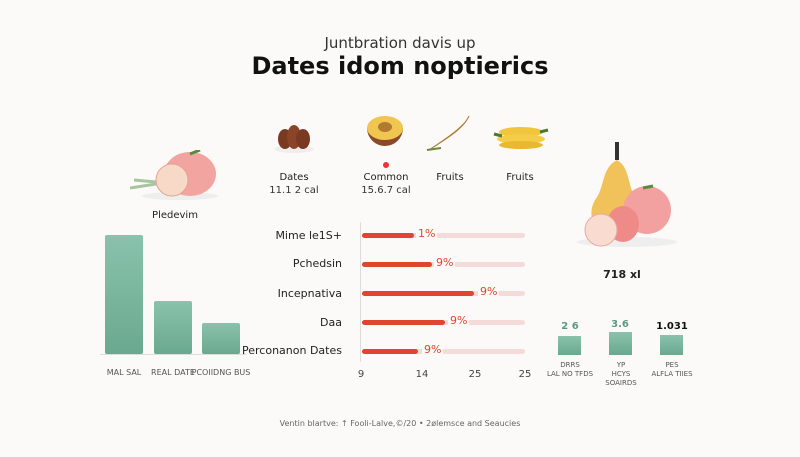 This screenshot has height=457, width=800. What do you see at coordinates (672, 365) in the screenshot?
I see `small-bar-prefix: PES` at bounding box center [672, 365].